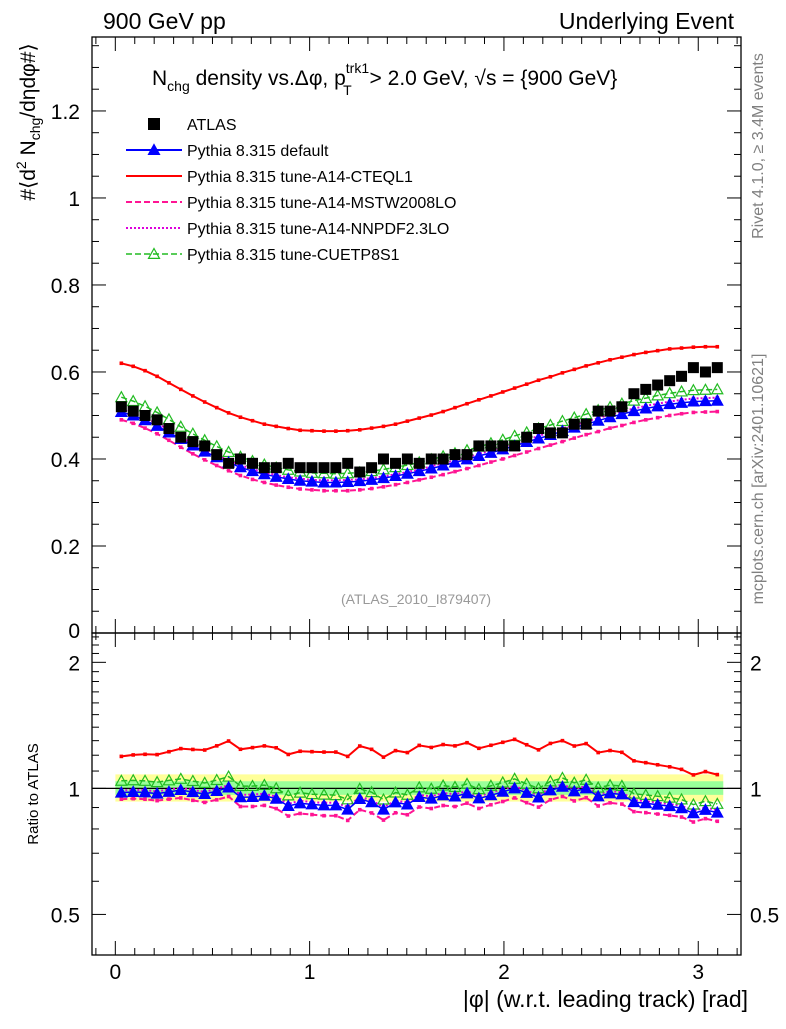 The height and width of the screenshot is (1029, 786). What do you see at coordinates (65, 112) in the screenshot?
I see `y-tick-label: 1.2` at bounding box center [65, 112].